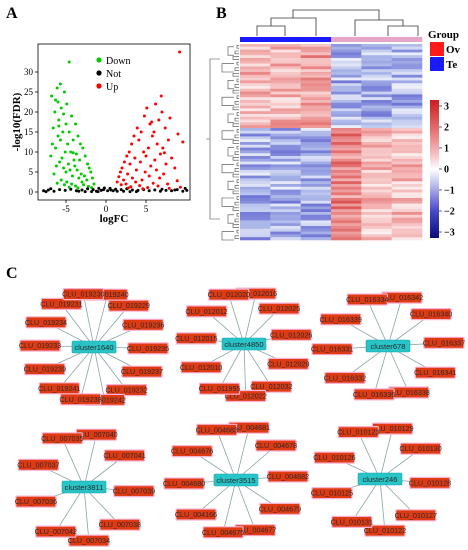 The image size is (468, 550). I want to click on gene-node-CLU_010131: CLU_010131, so click(352, 522).